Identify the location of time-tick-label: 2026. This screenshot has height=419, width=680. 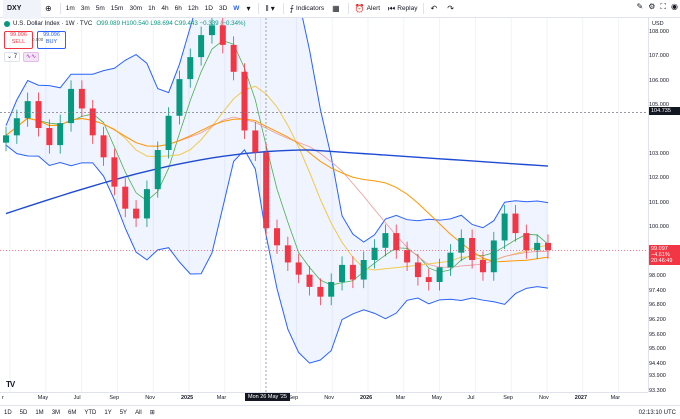
(366, 398).